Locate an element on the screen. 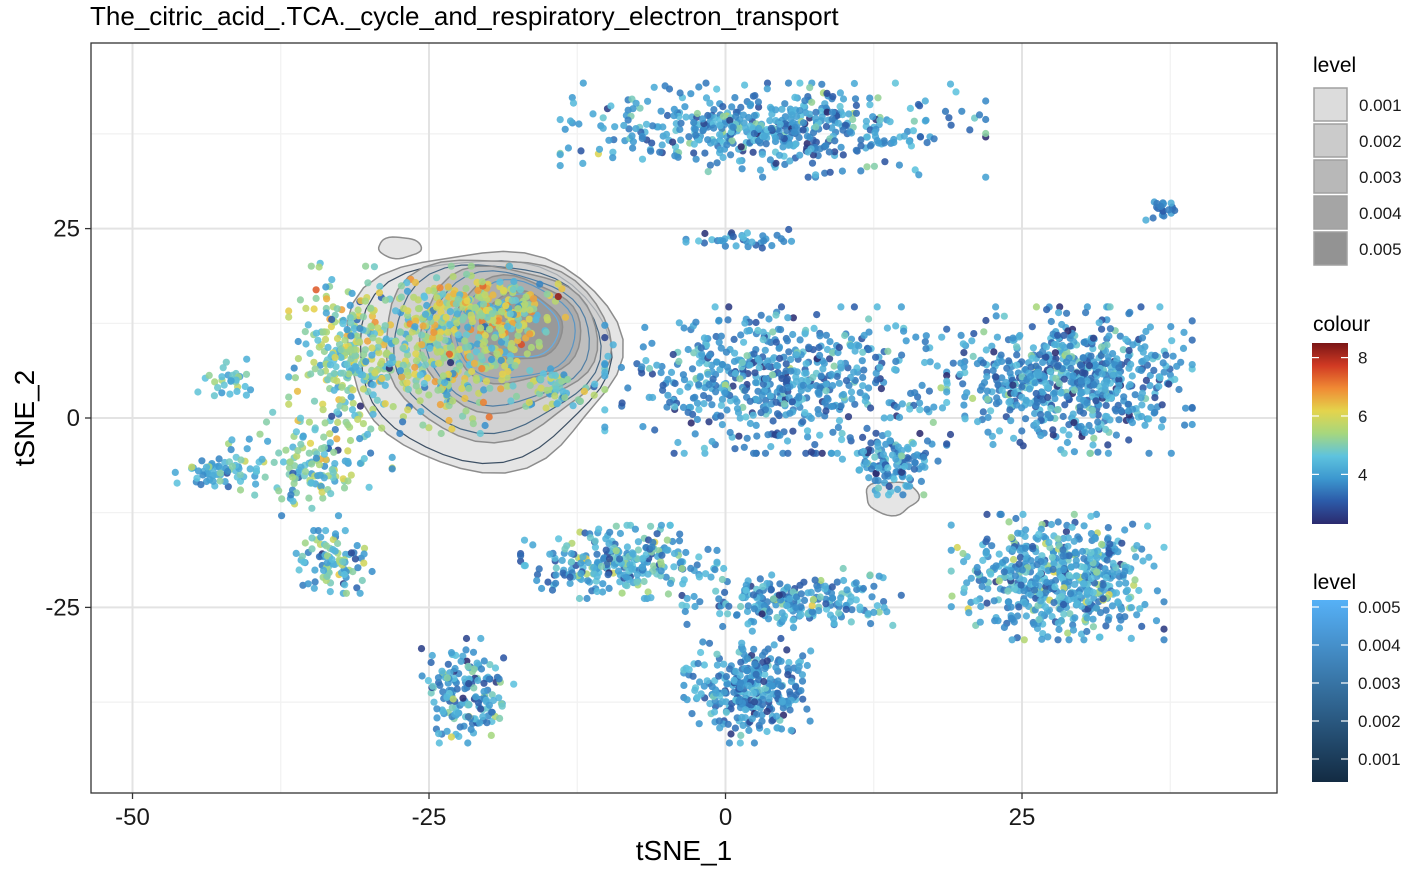 This screenshot has width=1408, height=872. legend-level-fill-label: 0.004 is located at coordinates (1379, 645).